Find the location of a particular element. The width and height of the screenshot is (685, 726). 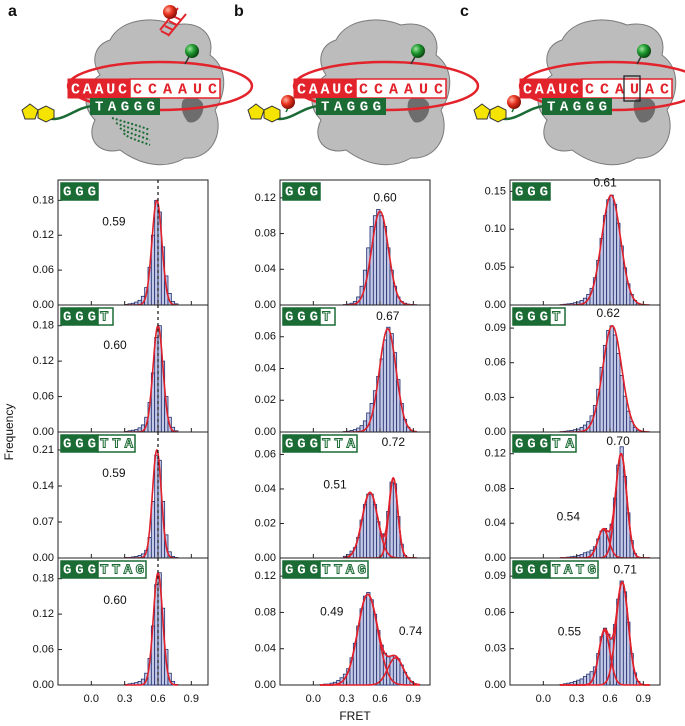

x-axis-label: FRET is located at coordinates (355, 716).